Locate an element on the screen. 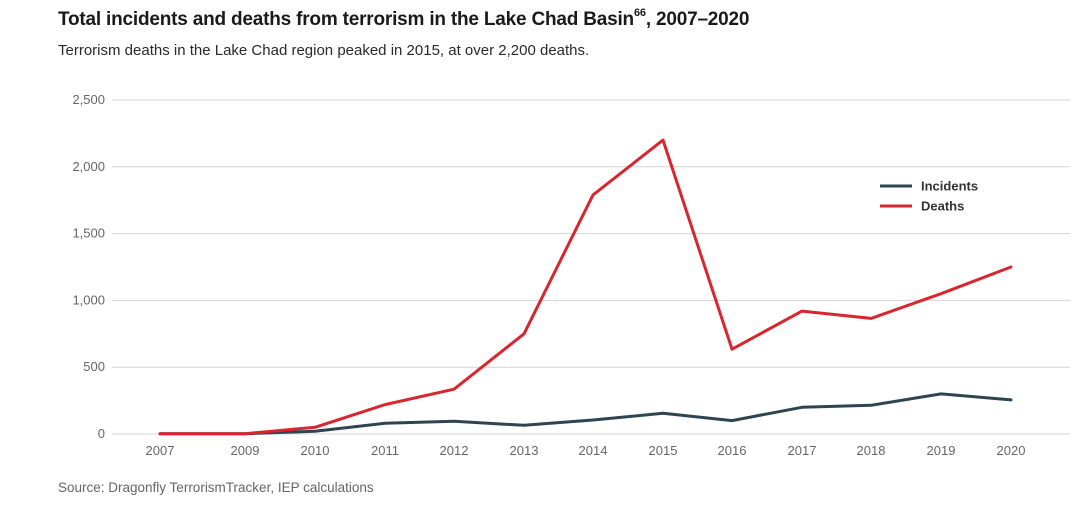 The image size is (1080, 515). x-tick-label-2007: 2007 is located at coordinates (160, 450).